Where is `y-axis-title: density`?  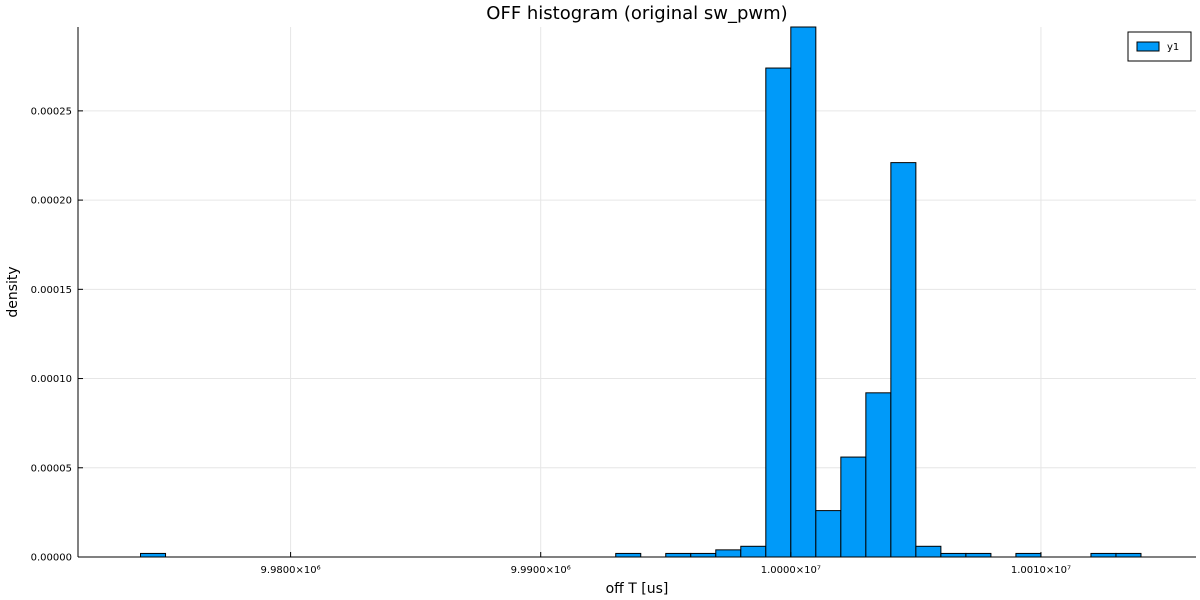
y-axis-title: density is located at coordinates (13, 291).